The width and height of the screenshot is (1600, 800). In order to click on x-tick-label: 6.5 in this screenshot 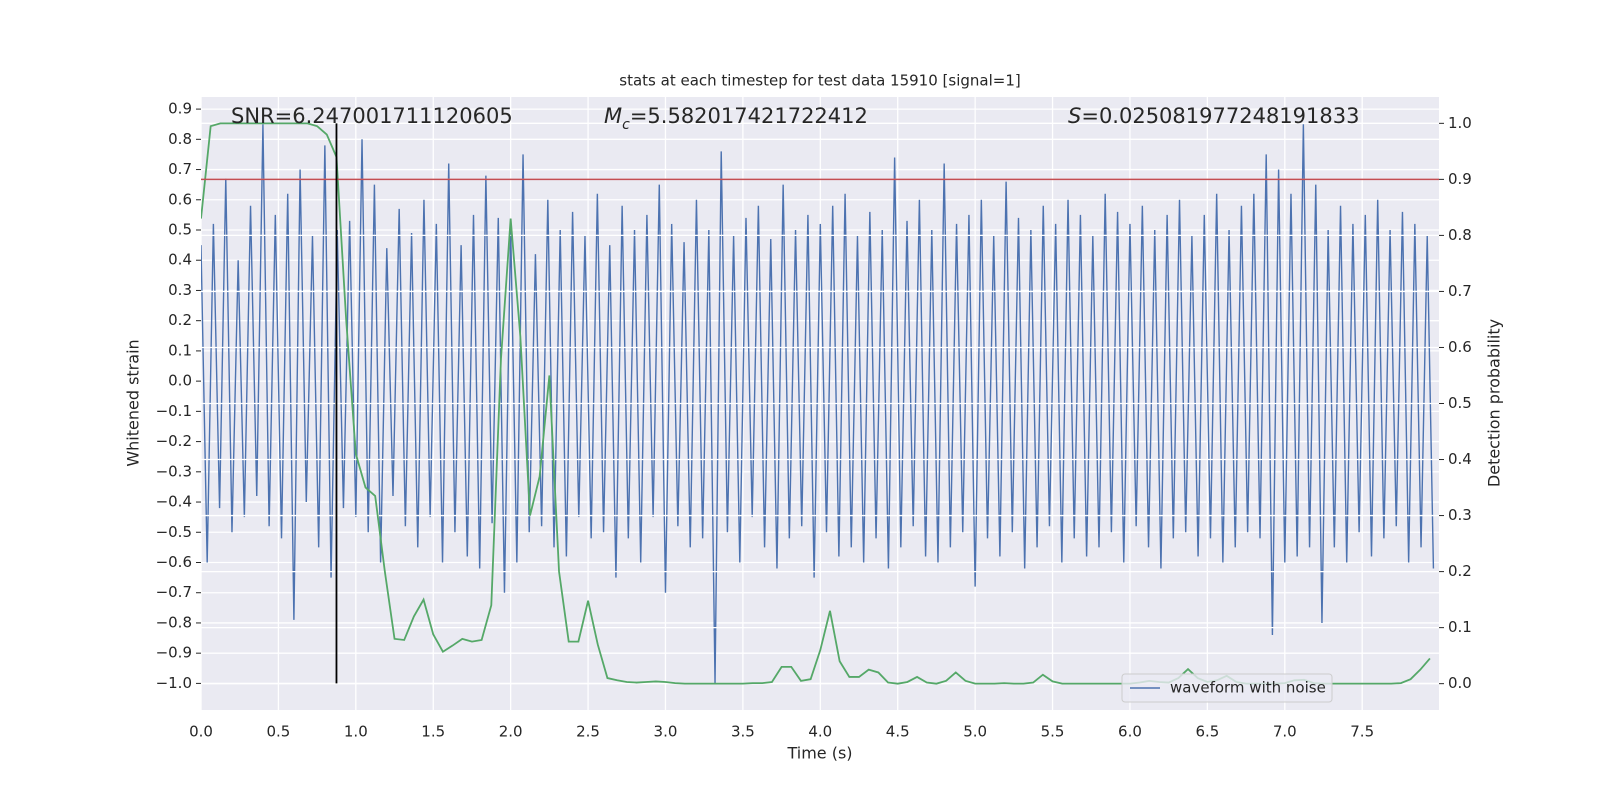, I will do `click(1207, 732)`.